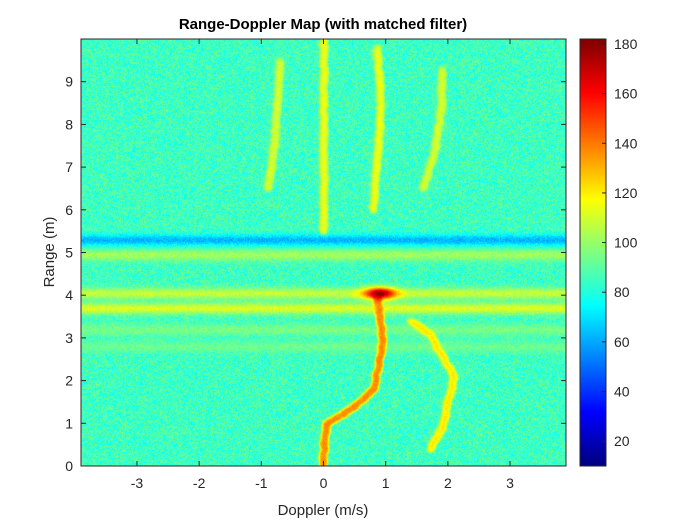  I want to click on y-tick-label: 4, so click(69, 295).